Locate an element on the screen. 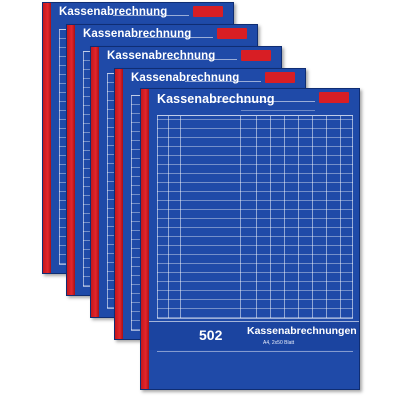 This screenshot has height=400, width=400. footer-rule is located at coordinates (255, 354).